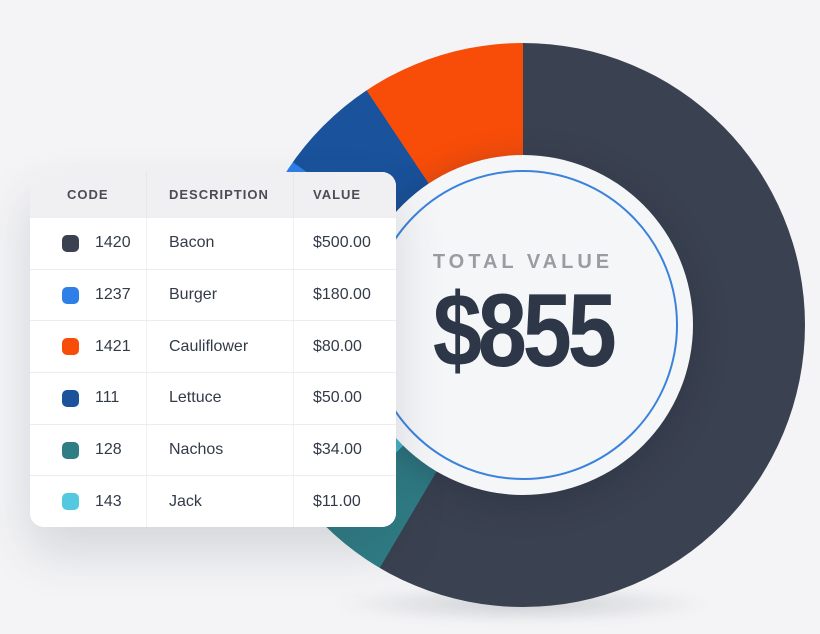  I want to click on table-row: 143 Jack $11.00, so click(213, 501).